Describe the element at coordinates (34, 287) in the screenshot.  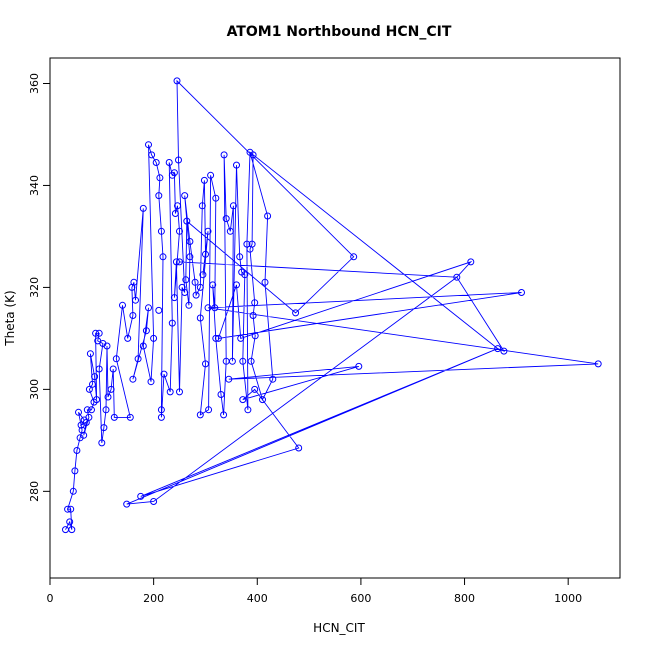
I see `y-tick-label: 320` at that location.